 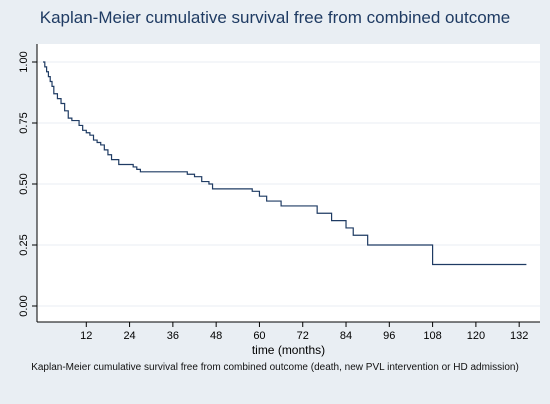 I want to click on x-tick-label: 96, so click(x=389, y=336).